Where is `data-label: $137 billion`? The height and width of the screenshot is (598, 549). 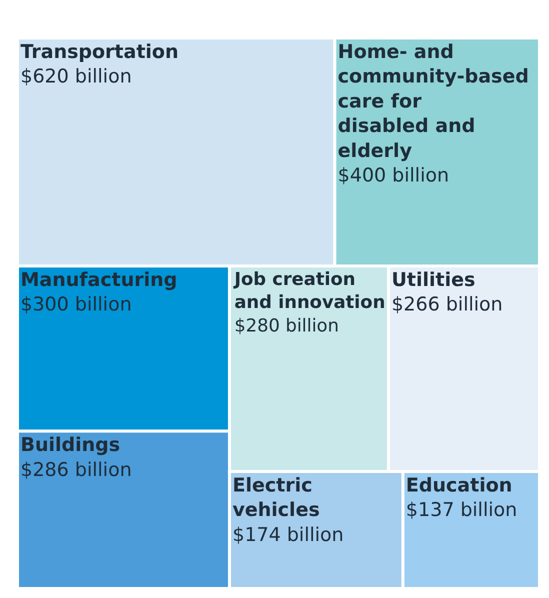 data-label: $137 billion is located at coordinates (462, 510).